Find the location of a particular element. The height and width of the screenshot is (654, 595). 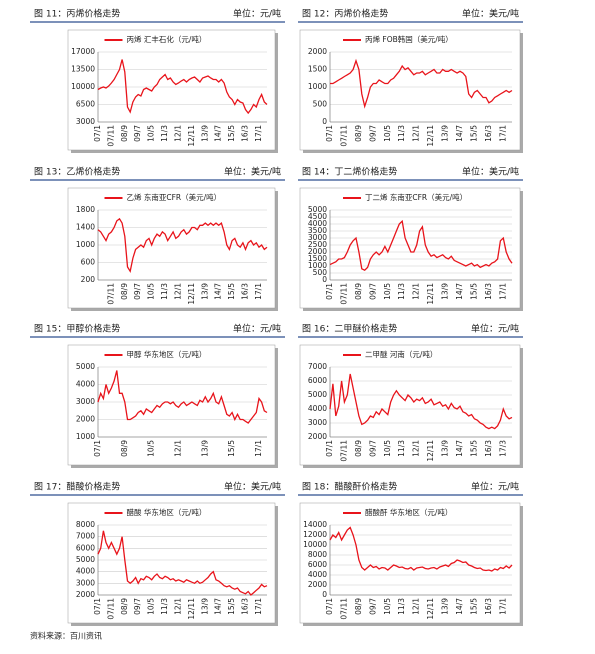

legend-label: 丁二烯 东南亚CFR（美元/吨） is located at coordinates (416, 197).